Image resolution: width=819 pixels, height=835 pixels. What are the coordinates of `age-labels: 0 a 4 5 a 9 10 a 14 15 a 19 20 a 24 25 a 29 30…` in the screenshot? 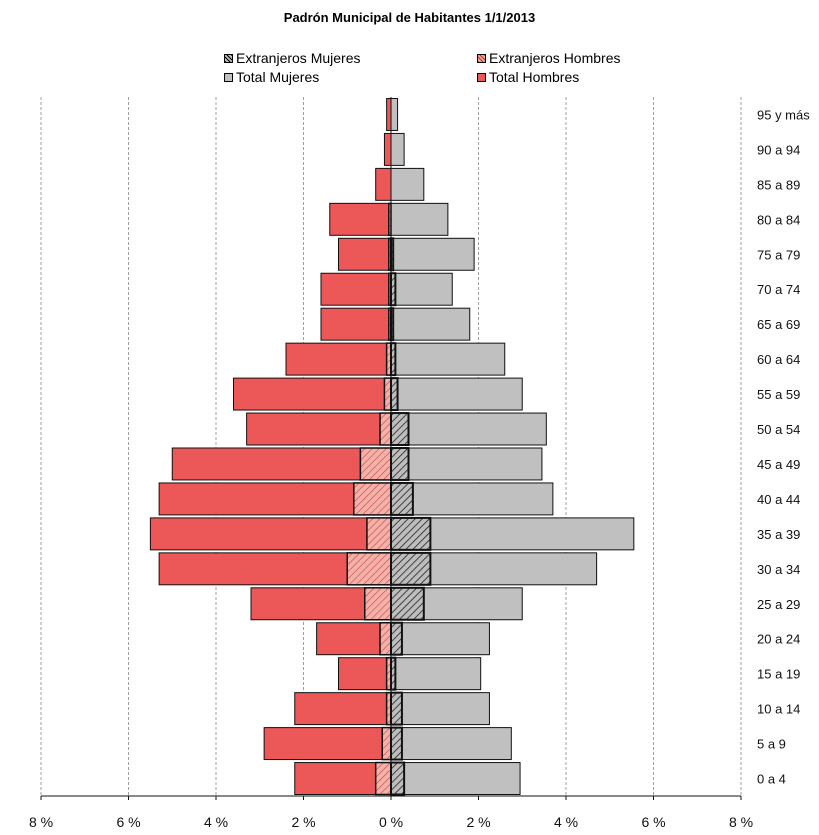 It's located at (783, 446).